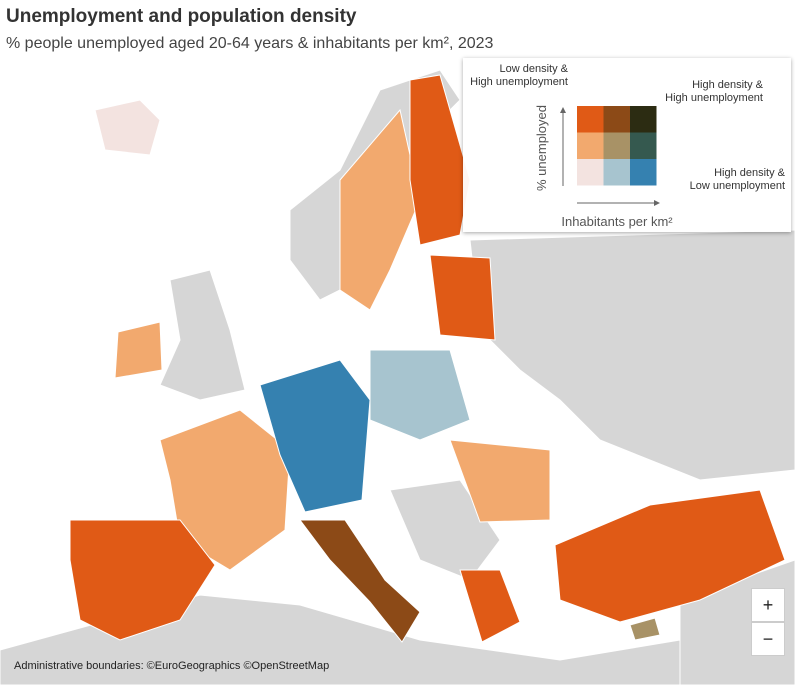  I want to click on legend-annotation: Low density &, so click(534, 69).